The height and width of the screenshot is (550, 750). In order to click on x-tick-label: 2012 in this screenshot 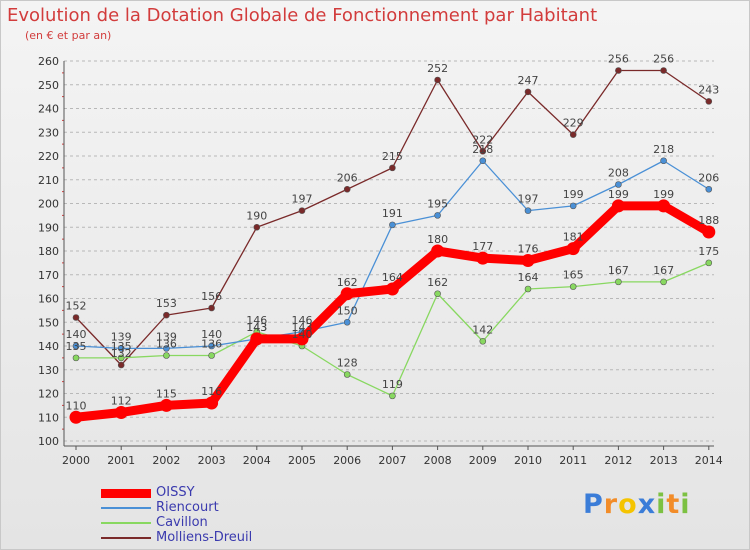, I will do `click(618, 460)`.